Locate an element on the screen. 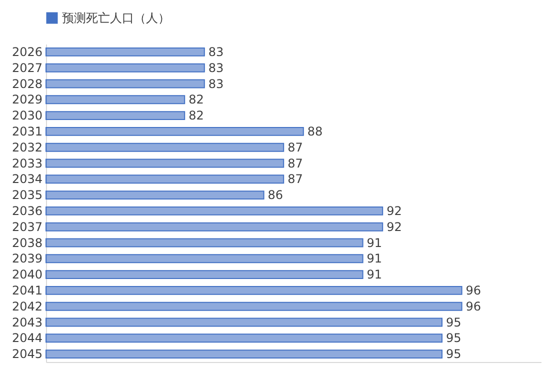  y-tick-label: 2029 is located at coordinates (27, 99).